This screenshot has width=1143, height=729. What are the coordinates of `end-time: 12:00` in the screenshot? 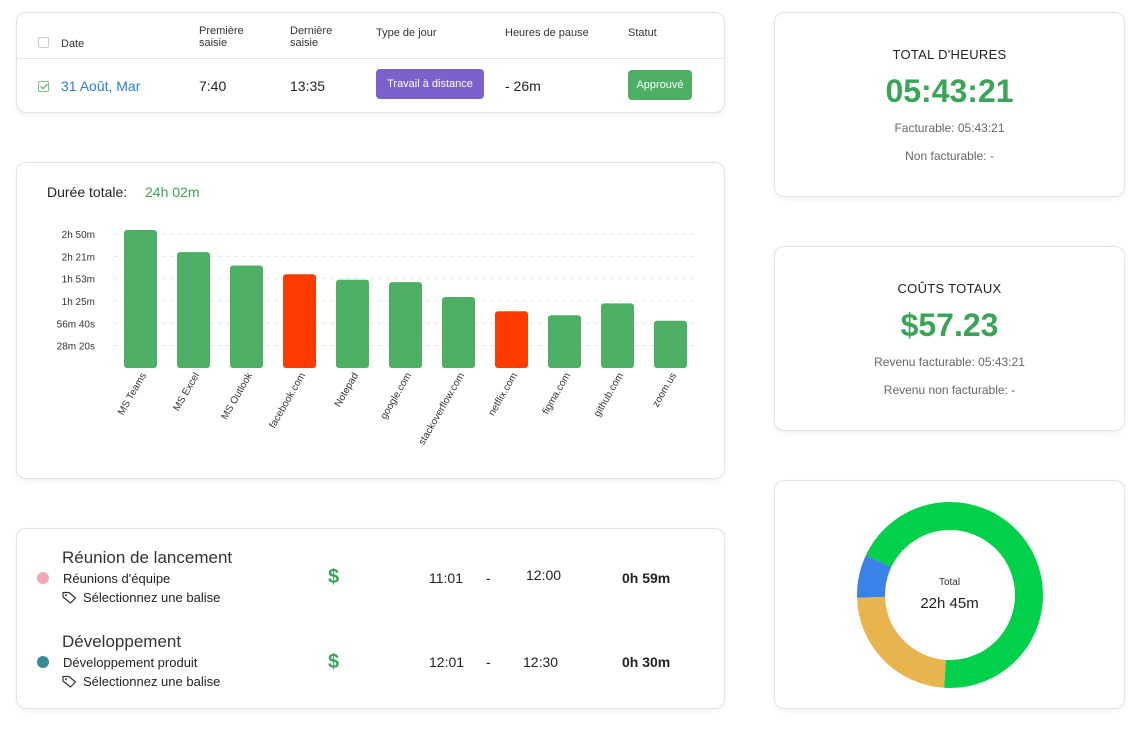 It's located at (544, 575).